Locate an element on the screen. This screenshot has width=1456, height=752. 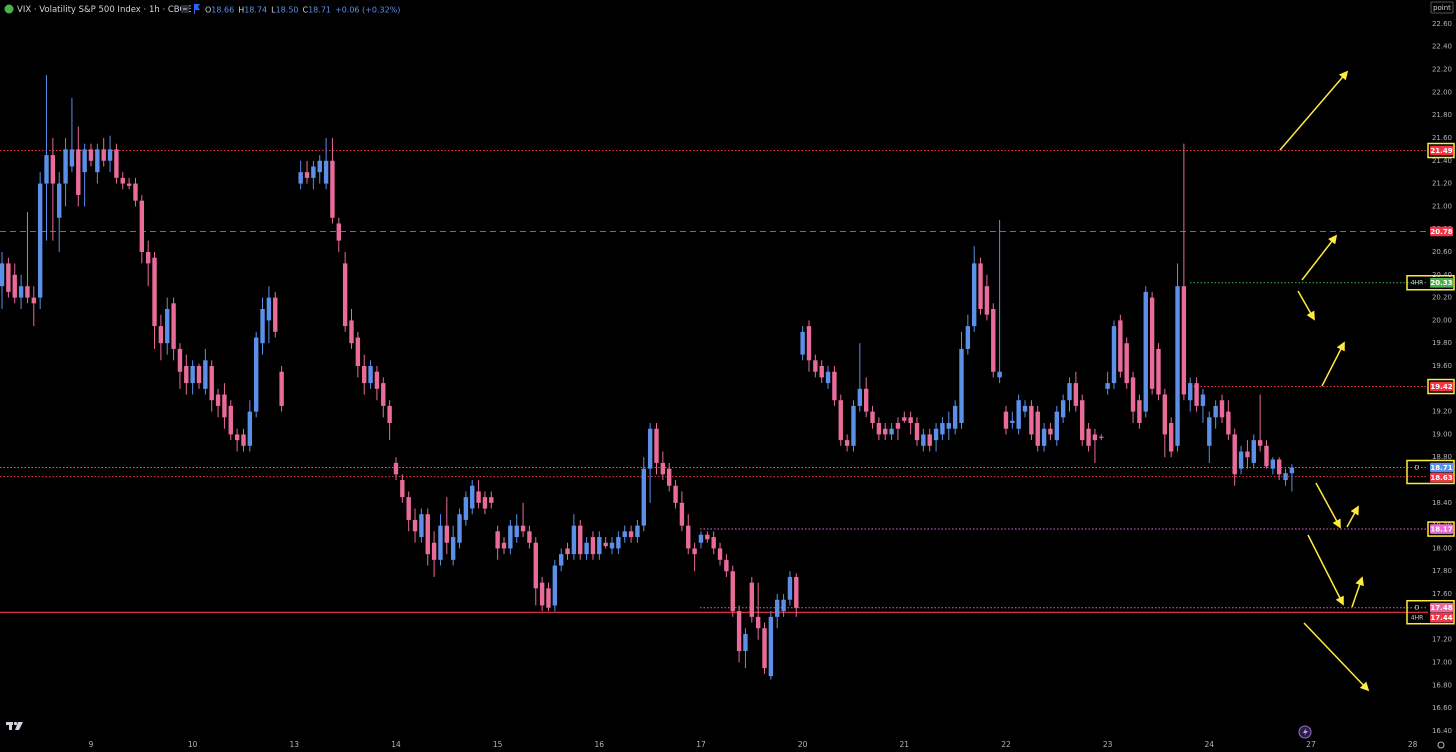
settings-icon is located at coordinates (1441, 745).